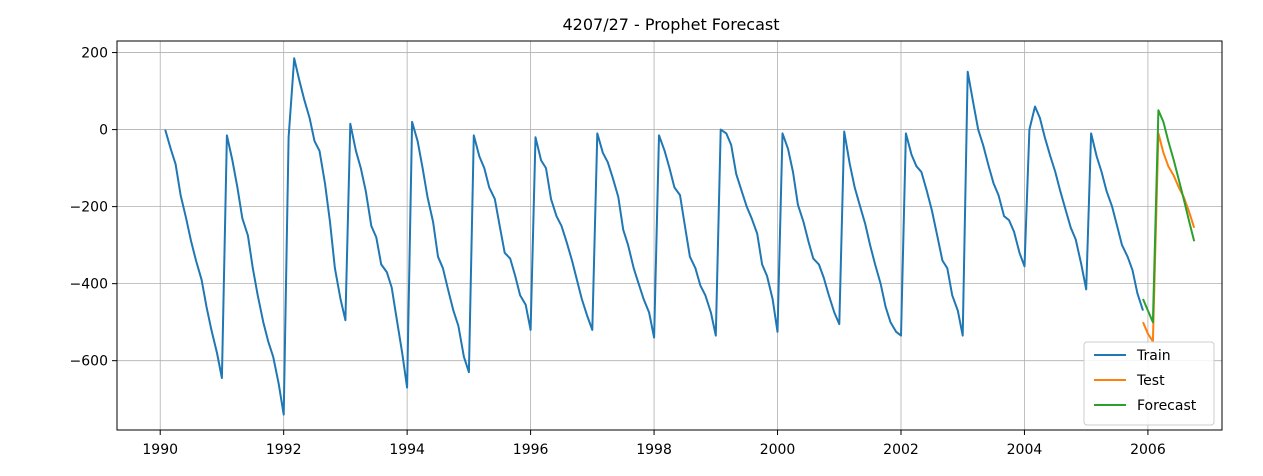 This screenshot has width=1263, height=476. What do you see at coordinates (654, 450) in the screenshot?
I see `x-tick-label: 1998` at bounding box center [654, 450].